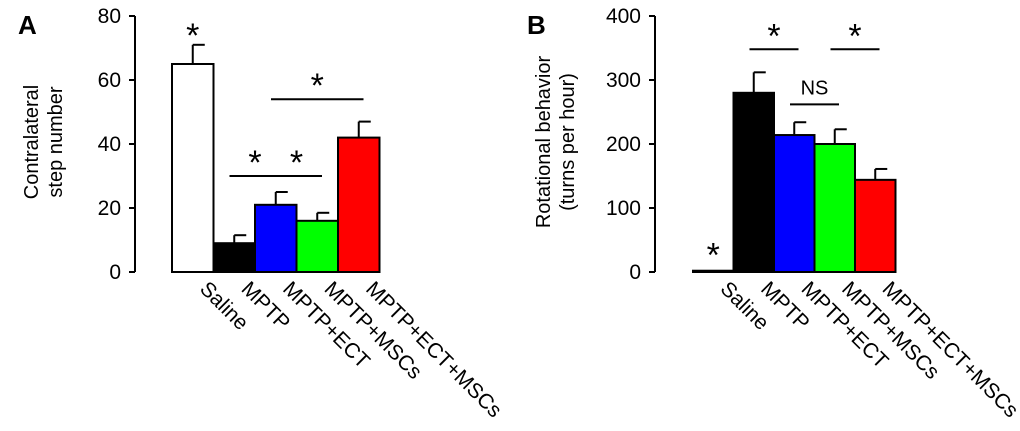  Describe the element at coordinates (544, 141) in the screenshot. I see `y-axis-label-line: Rotational behavior` at that location.